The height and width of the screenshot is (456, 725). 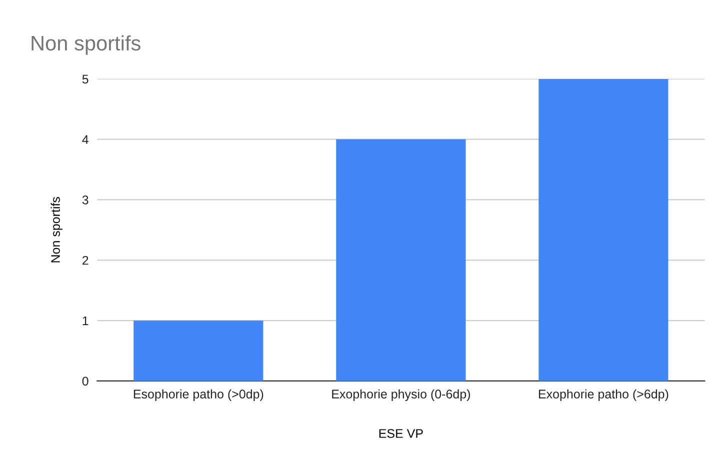 What do you see at coordinates (199, 395) in the screenshot?
I see `x-tick-label: Esophorie patho (>0dp)` at bounding box center [199, 395].